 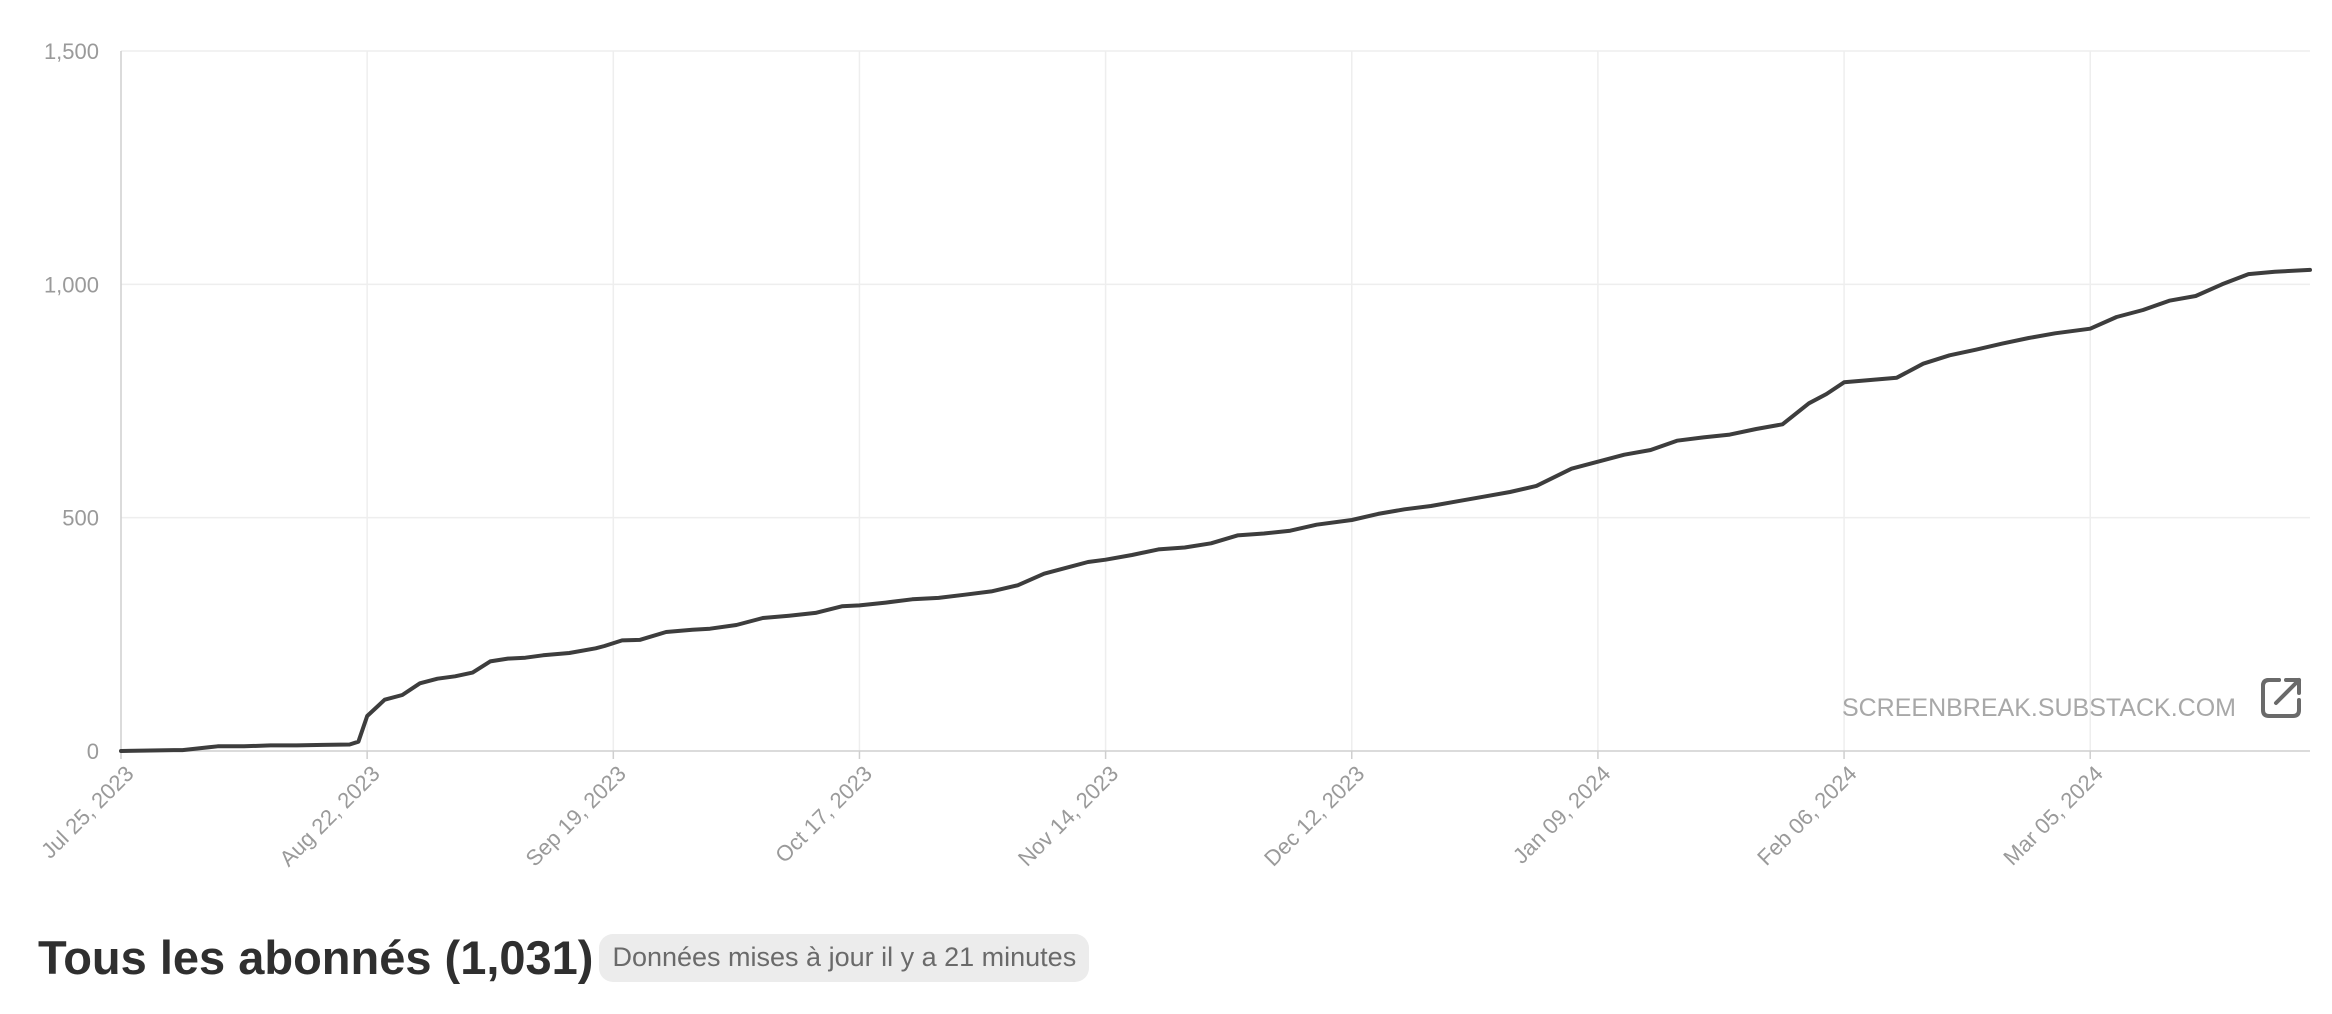 What do you see at coordinates (2052, 815) in the screenshot?
I see `x-tick-label: Mar 05, 2024` at bounding box center [2052, 815].